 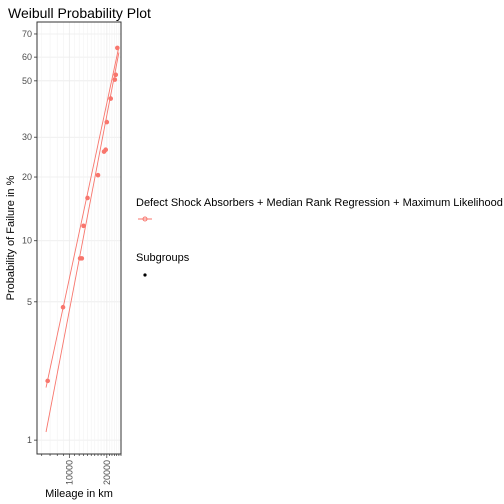 I want to click on legend-subgroups-title: Subgroups, so click(x=163, y=258).